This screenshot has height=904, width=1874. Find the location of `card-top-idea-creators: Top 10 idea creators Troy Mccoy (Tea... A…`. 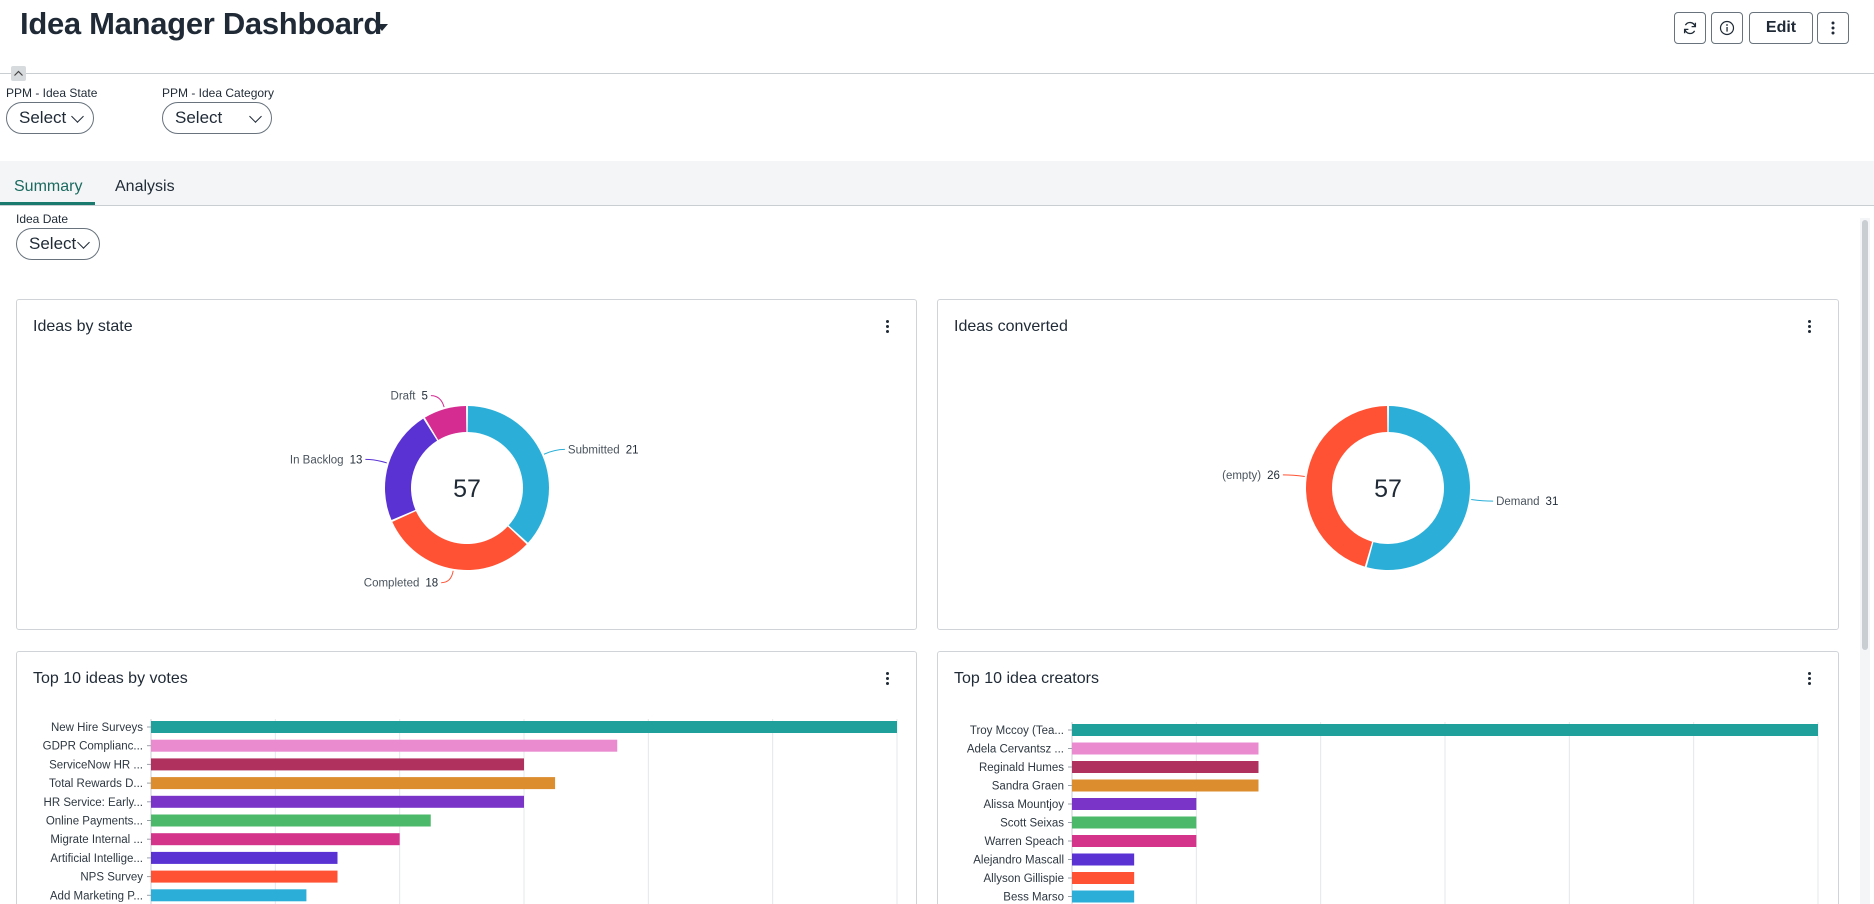

card-top-idea-creators: Top 10 idea creators Troy Mccoy (Tea... A… is located at coordinates (1388, 777).